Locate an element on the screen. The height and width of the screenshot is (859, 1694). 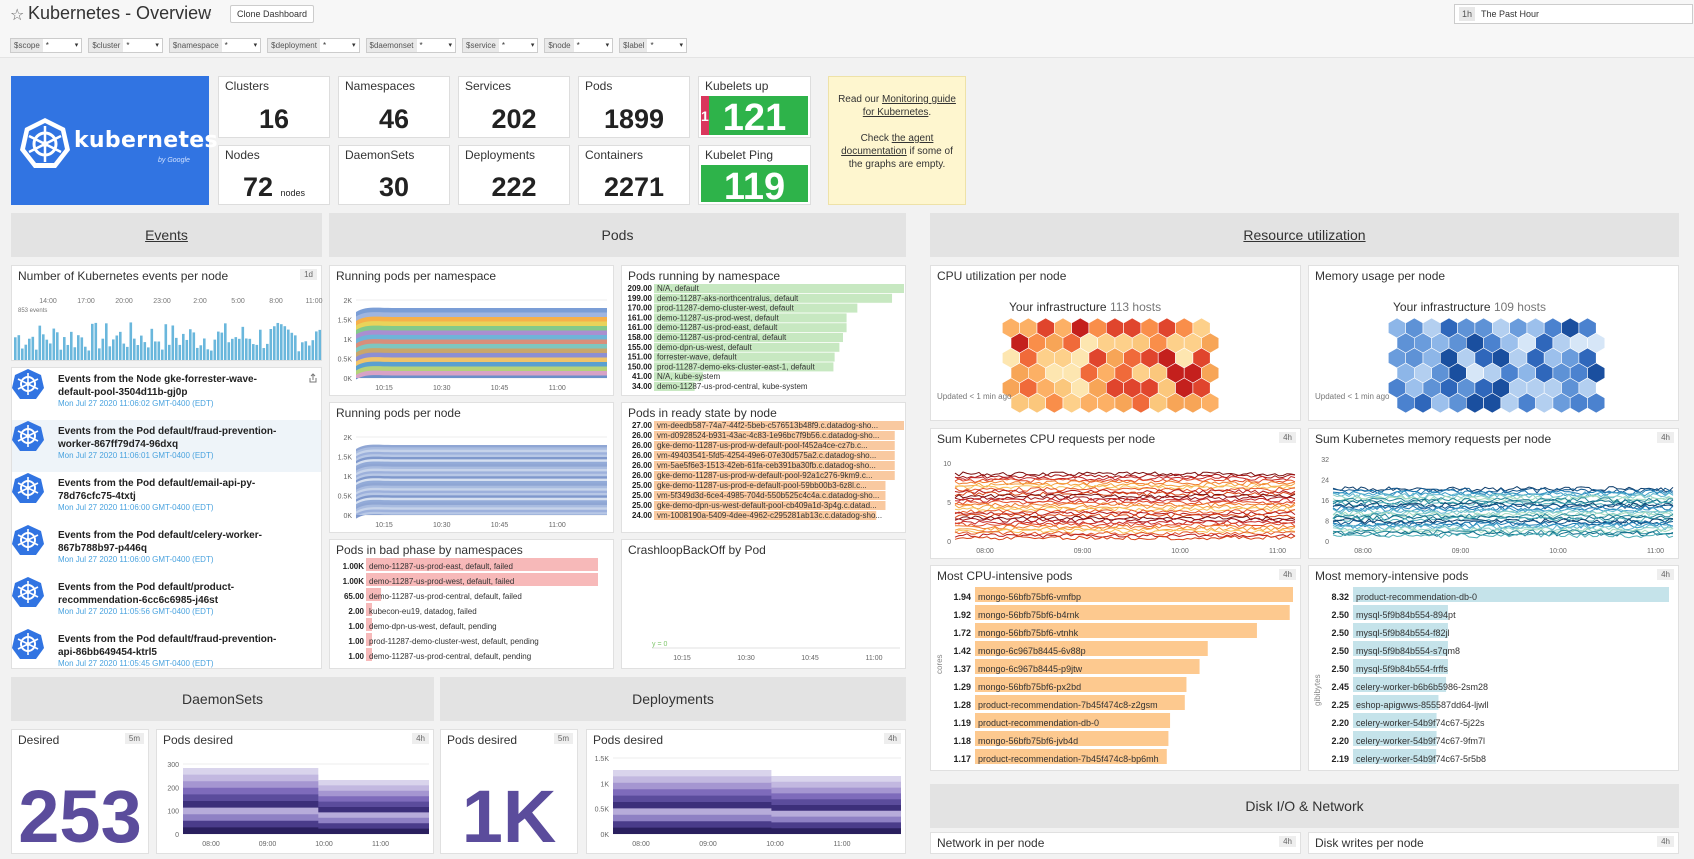
chevron-down-icon: ⌄ is located at coordinates (208, 13).